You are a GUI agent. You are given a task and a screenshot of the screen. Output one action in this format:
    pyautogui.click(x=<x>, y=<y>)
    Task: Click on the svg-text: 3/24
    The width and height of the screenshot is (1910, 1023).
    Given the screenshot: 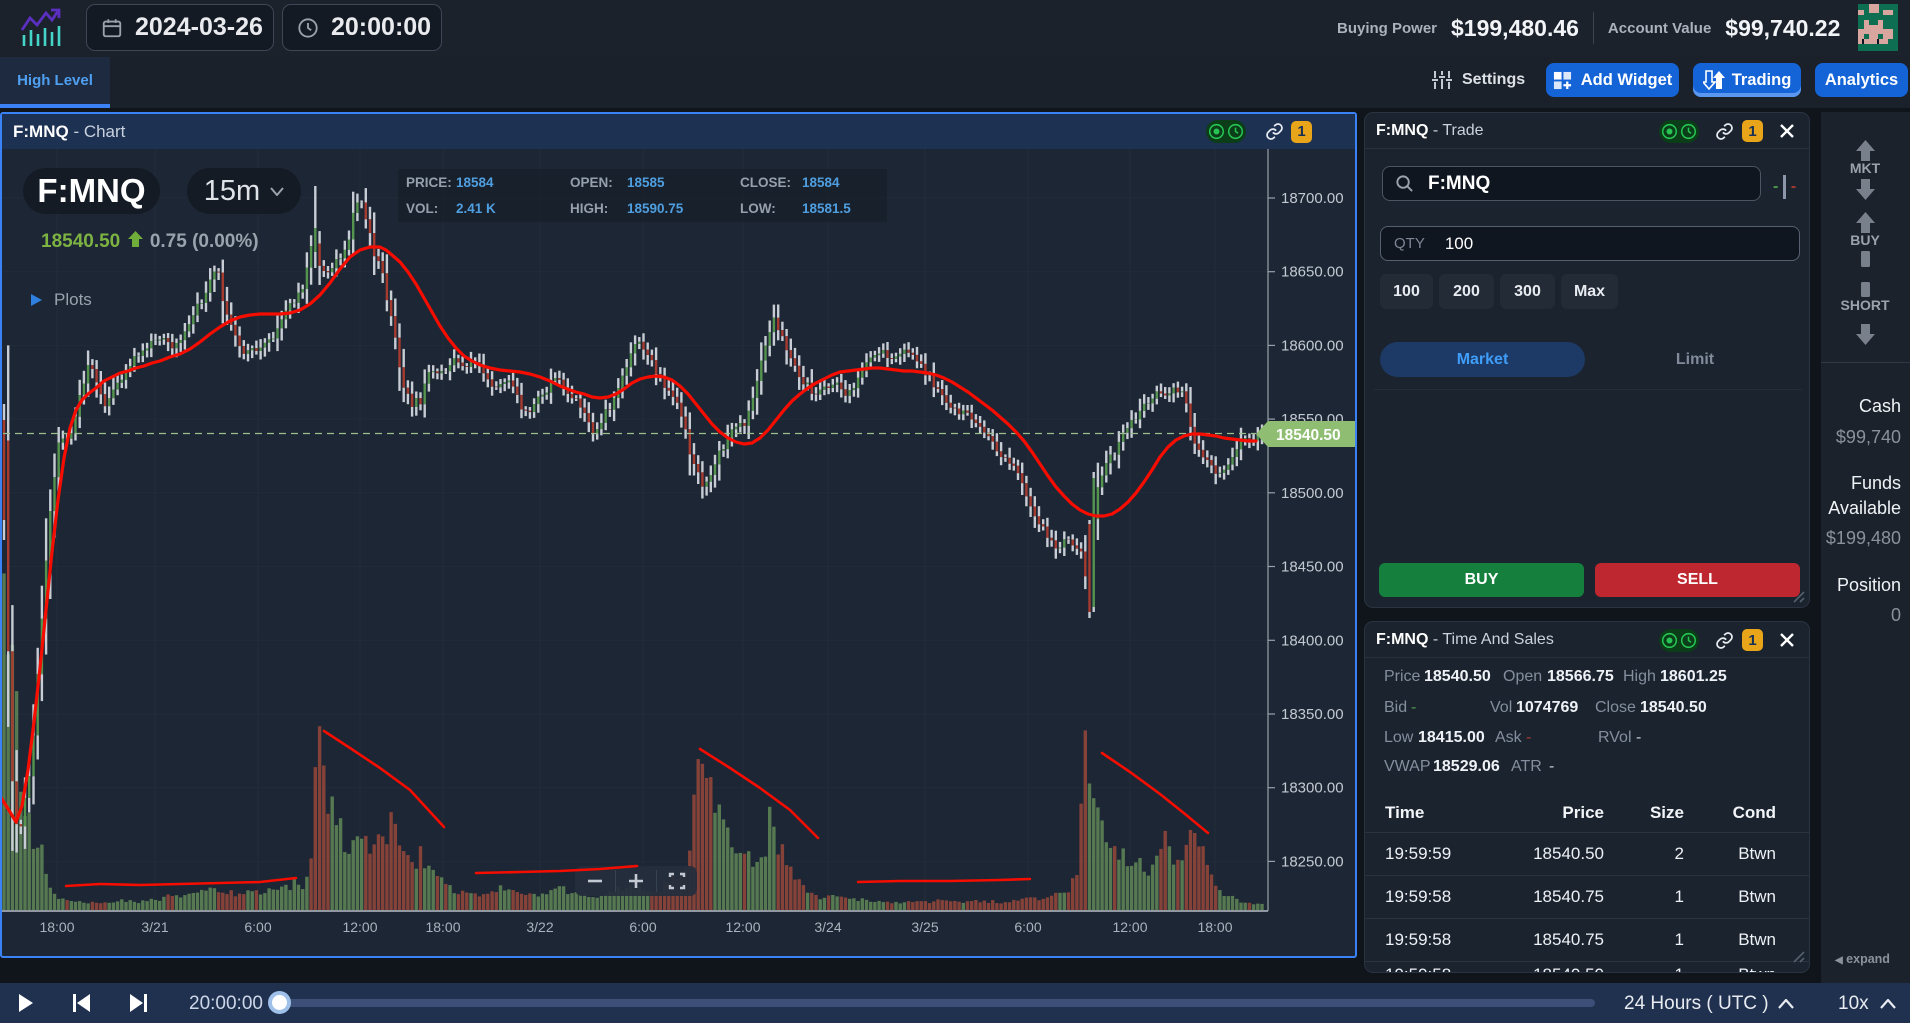 What is the action you would take?
    pyautogui.click(x=827, y=927)
    